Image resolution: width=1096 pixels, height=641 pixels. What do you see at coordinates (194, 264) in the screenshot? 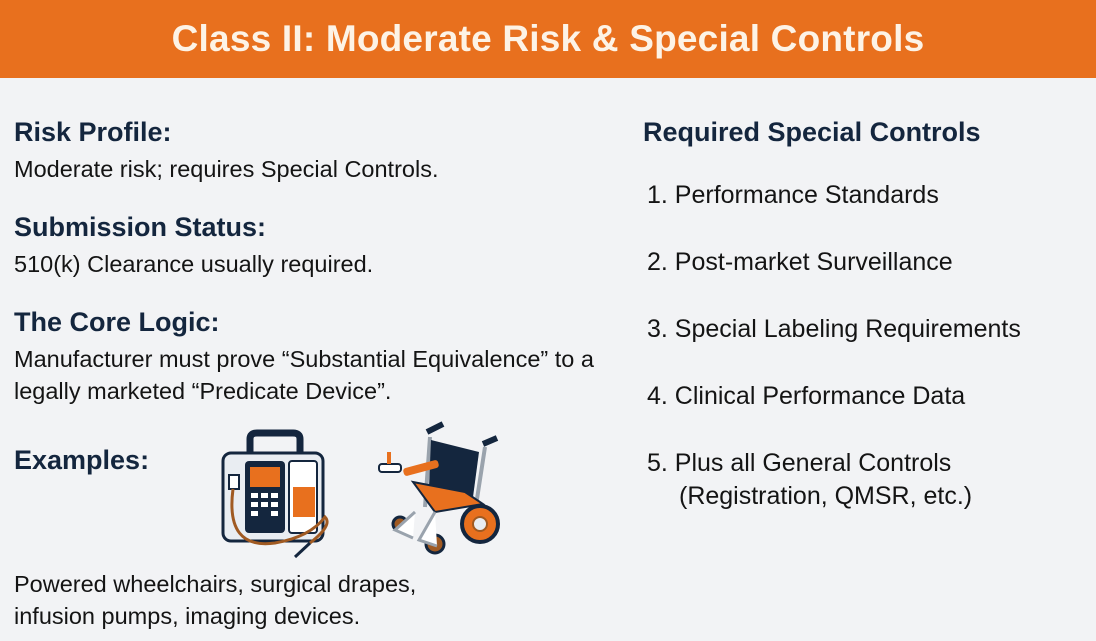
I see `submission-status-text: 510(k) Clearance usually required.` at bounding box center [194, 264].